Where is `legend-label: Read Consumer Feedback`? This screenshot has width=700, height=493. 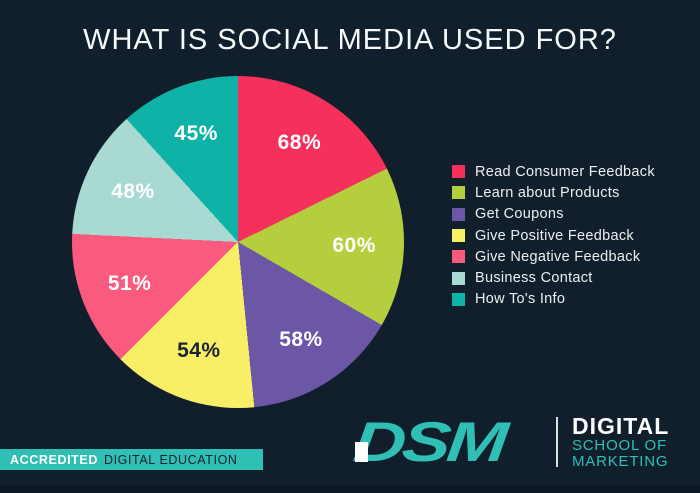 legend-label: Read Consumer Feedback is located at coordinates (565, 171).